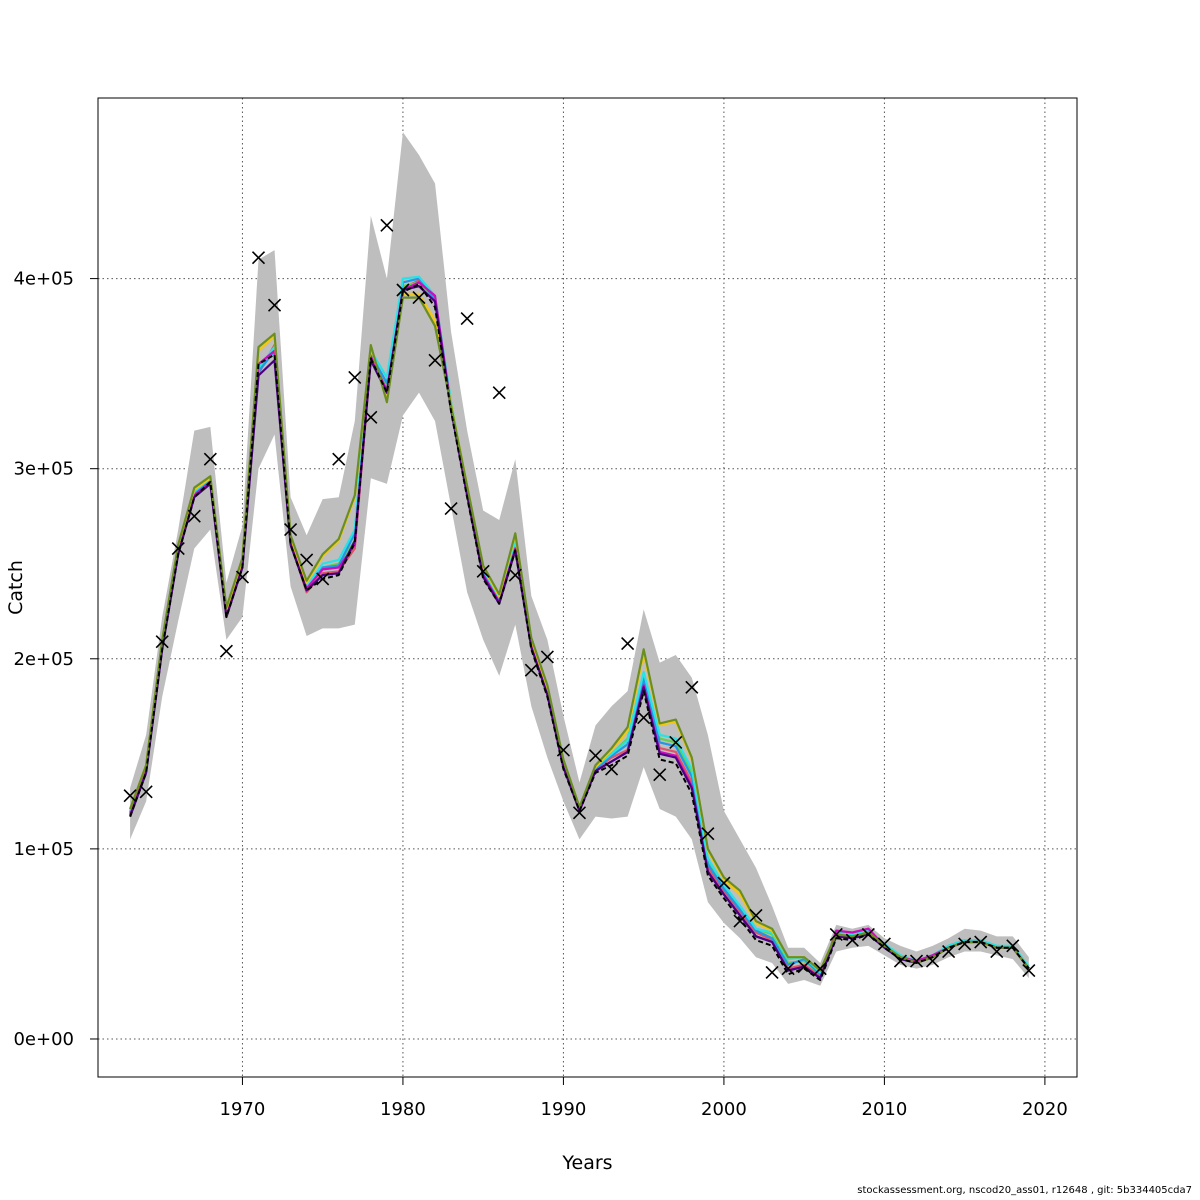 The width and height of the screenshot is (1200, 1200). What do you see at coordinates (43, 469) in the screenshot?
I see `y-tick-label: 3e+05` at bounding box center [43, 469].